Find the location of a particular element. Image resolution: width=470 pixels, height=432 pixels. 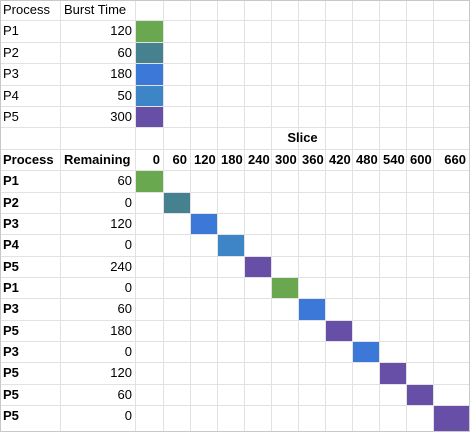

schedule-remaining-cell: 0 is located at coordinates (98, 203).